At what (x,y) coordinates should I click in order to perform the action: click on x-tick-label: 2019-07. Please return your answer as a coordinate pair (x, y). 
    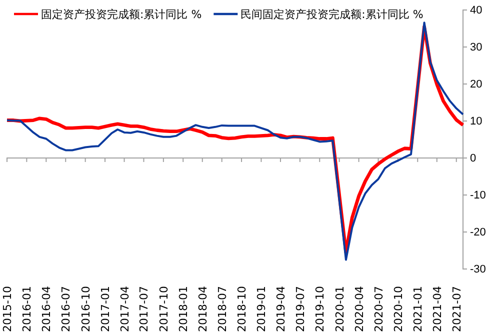
    Looking at the image, I should click on (300, 309).